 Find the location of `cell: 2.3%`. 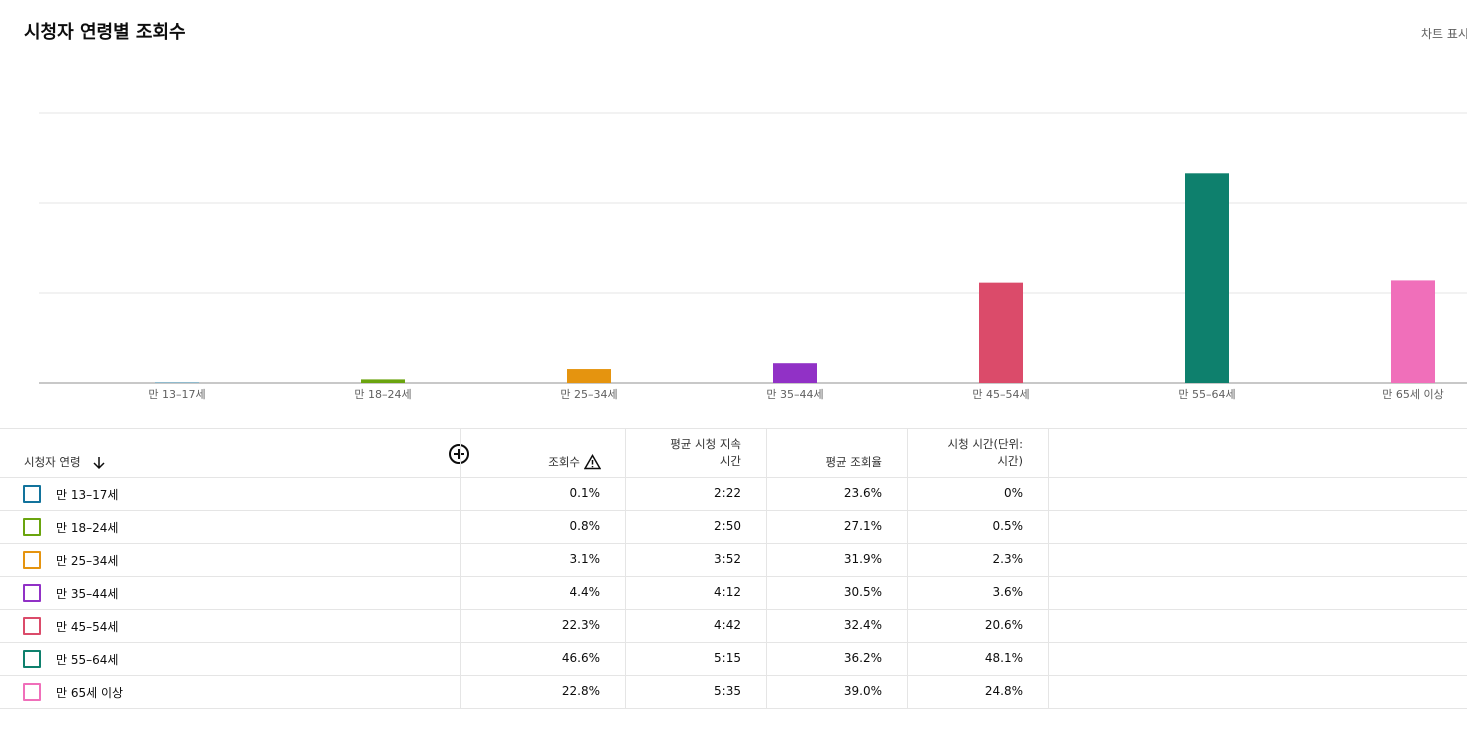

cell: 2.3% is located at coordinates (1008, 559).